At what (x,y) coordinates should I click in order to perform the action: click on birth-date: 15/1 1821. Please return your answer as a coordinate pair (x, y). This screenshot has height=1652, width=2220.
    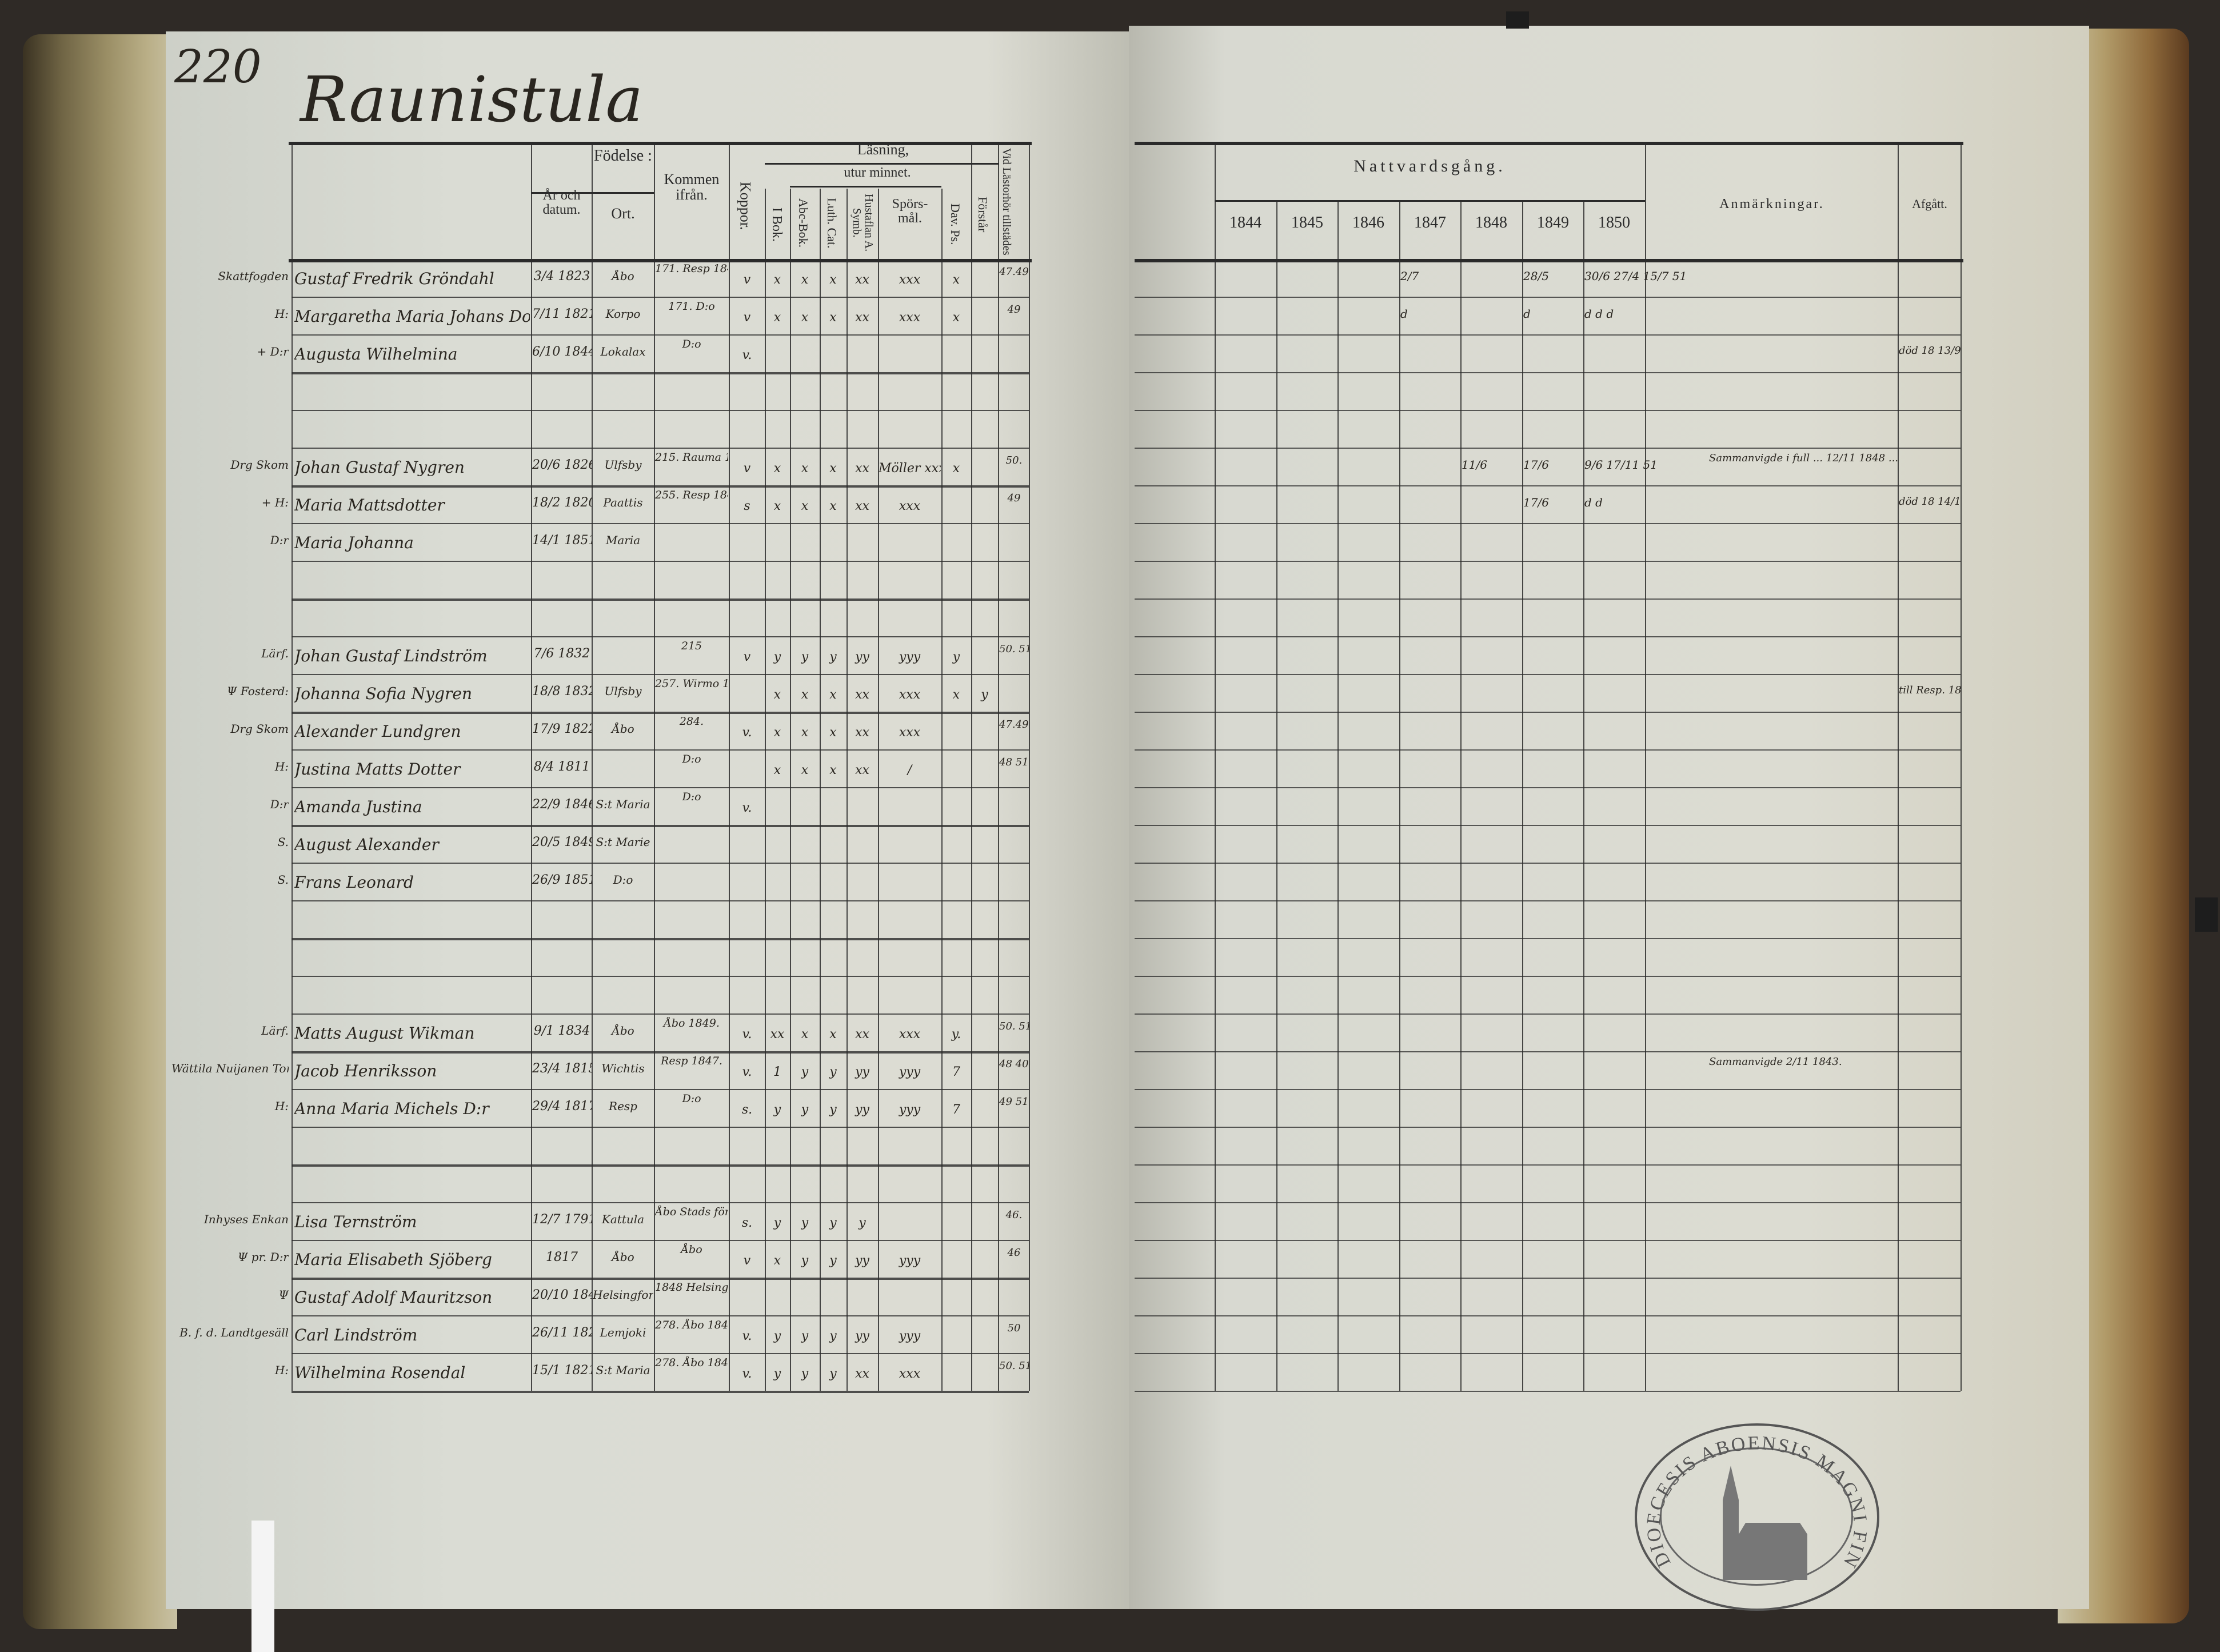
    Looking at the image, I should click on (562, 1370).